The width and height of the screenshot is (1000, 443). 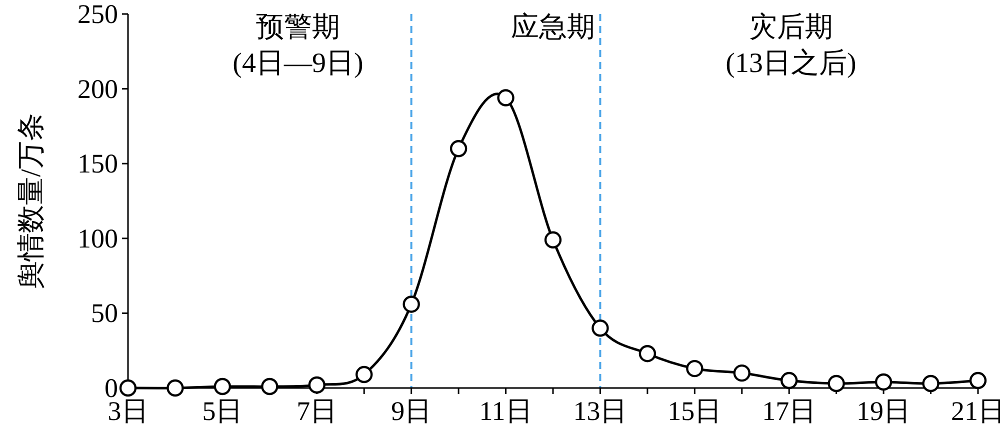 What do you see at coordinates (98, 14) in the screenshot?
I see `y-tick-label: 250` at bounding box center [98, 14].